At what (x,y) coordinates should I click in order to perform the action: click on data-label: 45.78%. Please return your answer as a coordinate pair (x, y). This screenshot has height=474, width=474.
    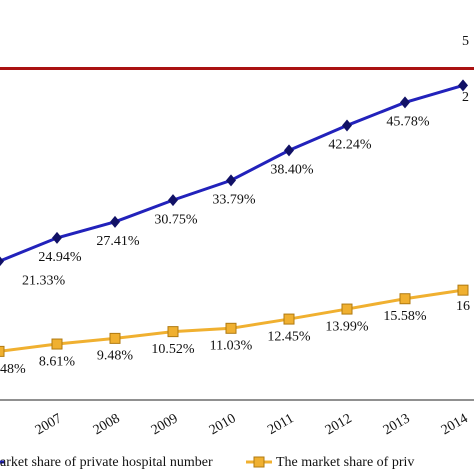
    Looking at the image, I should click on (408, 122).